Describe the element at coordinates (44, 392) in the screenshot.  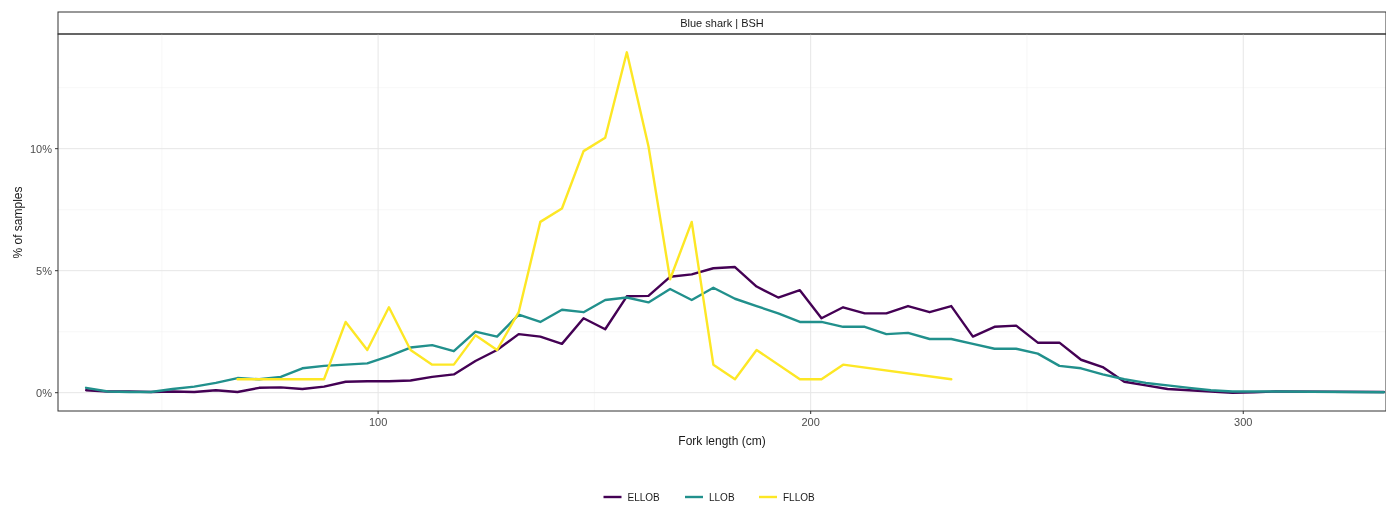
I see `y-tick-label: 0%` at that location.